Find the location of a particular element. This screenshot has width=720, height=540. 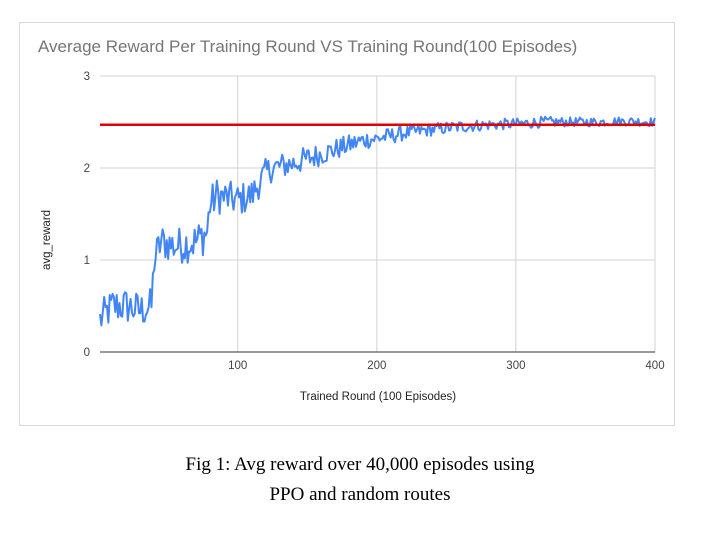

y-tick-label: 3 is located at coordinates (87, 77).